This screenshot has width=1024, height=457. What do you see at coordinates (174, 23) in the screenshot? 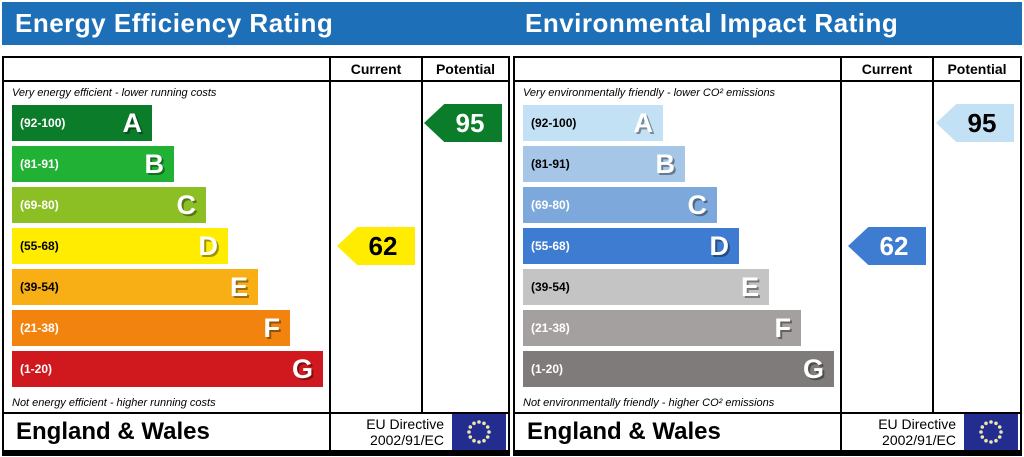
I see `energy-efficiency-title: Energy Efficiency Rating` at bounding box center [174, 23].